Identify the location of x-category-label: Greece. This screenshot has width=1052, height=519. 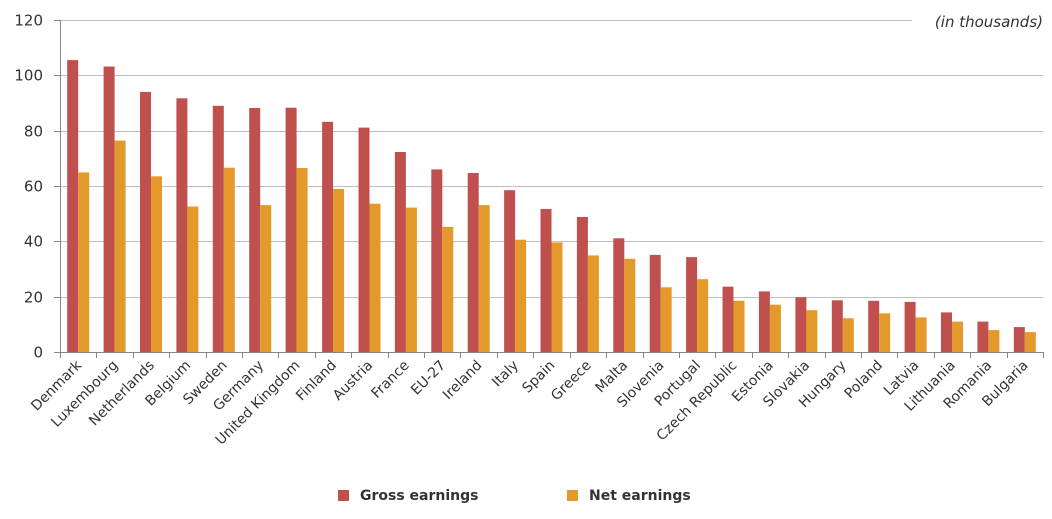
(571, 381).